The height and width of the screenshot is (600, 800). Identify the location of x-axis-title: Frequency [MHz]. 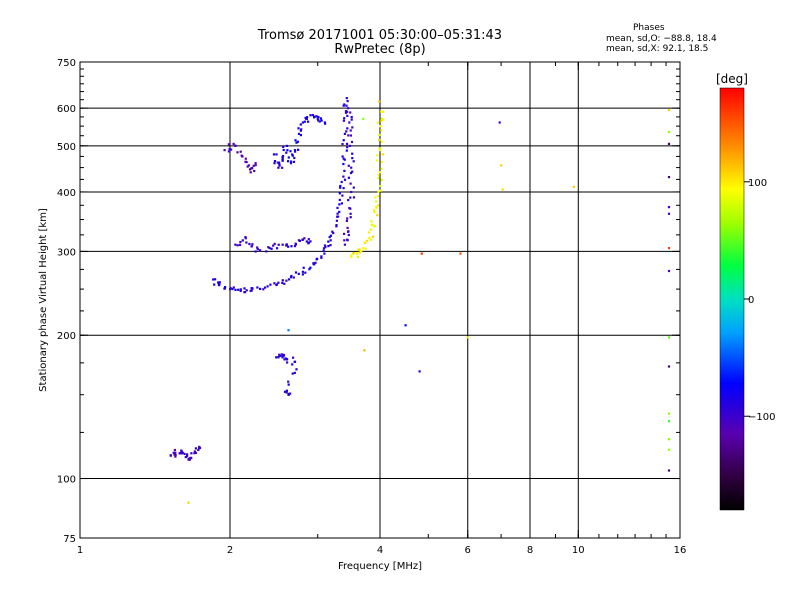
(380, 566).